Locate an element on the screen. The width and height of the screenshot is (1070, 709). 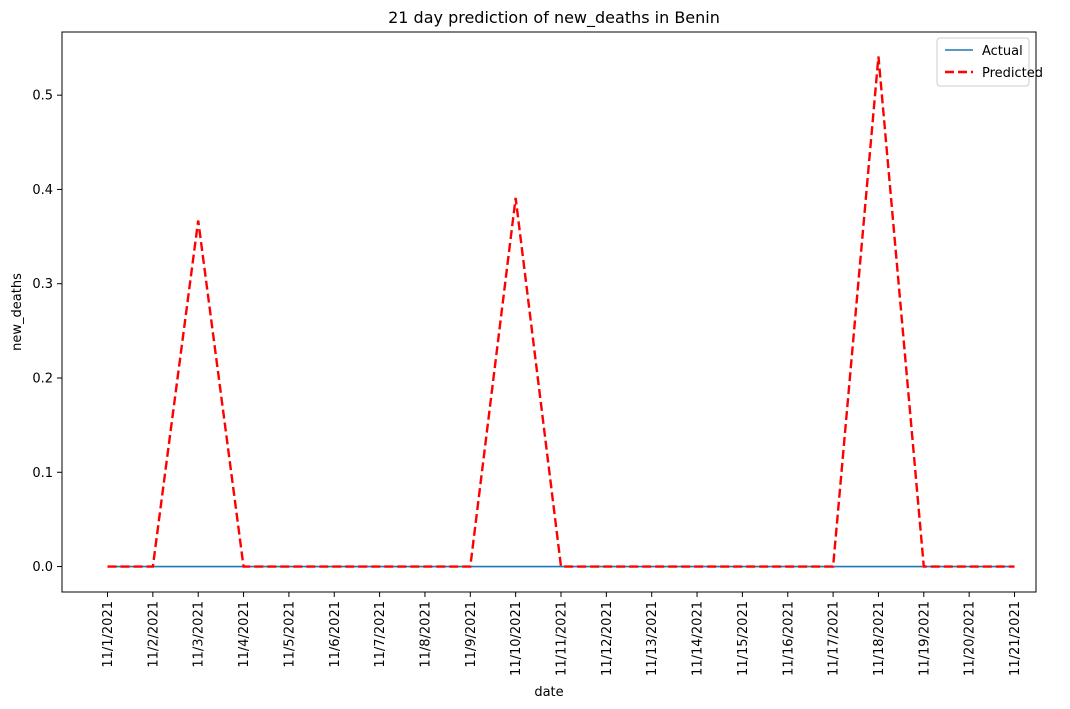
y-tick-label: 0.2 is located at coordinates (42, 378).